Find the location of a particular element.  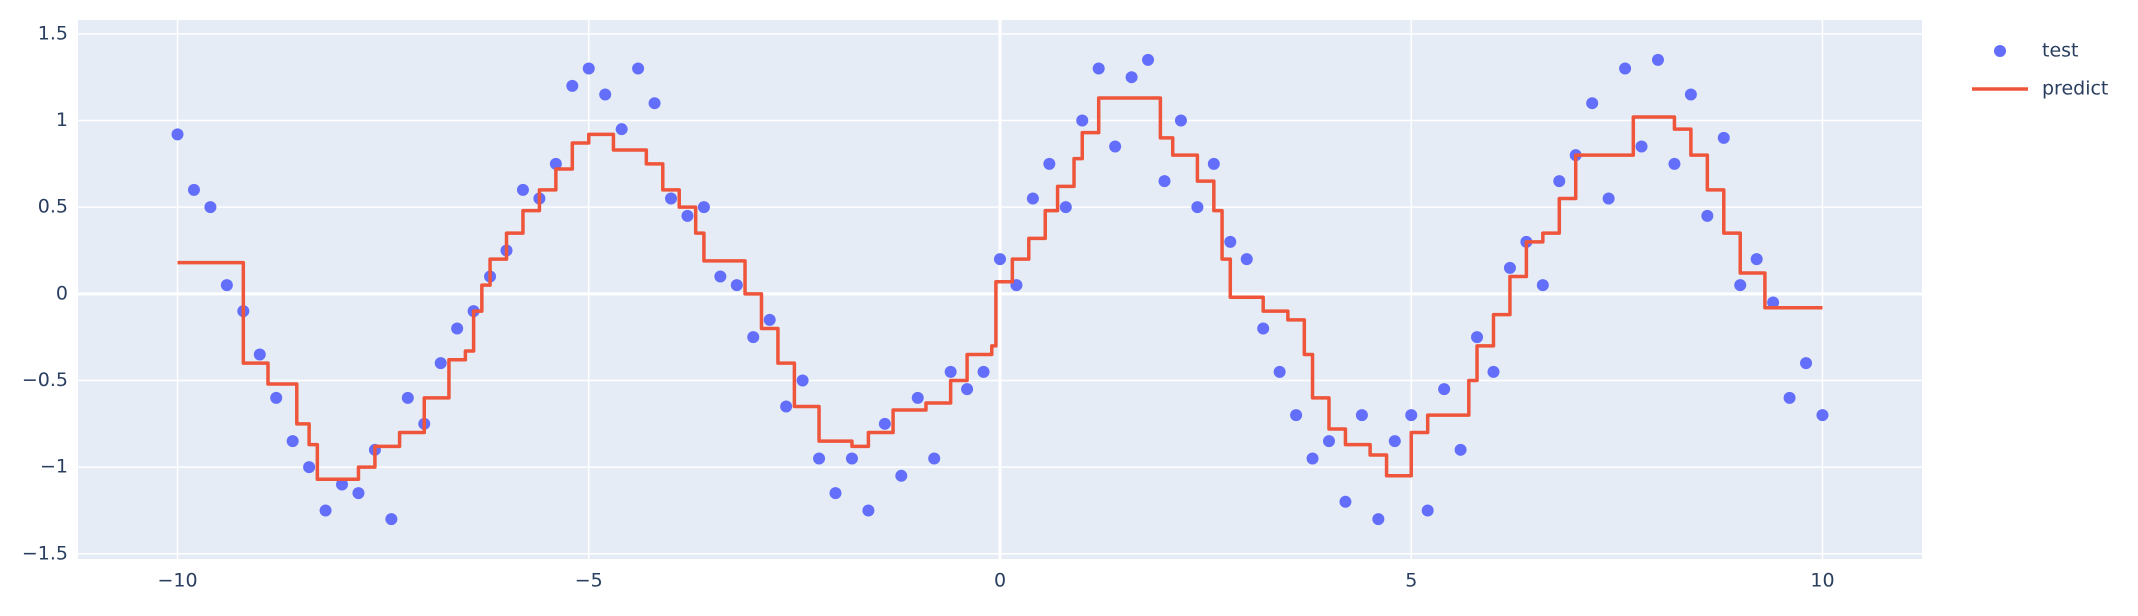

y-tick-label: 1 is located at coordinates (62, 120).